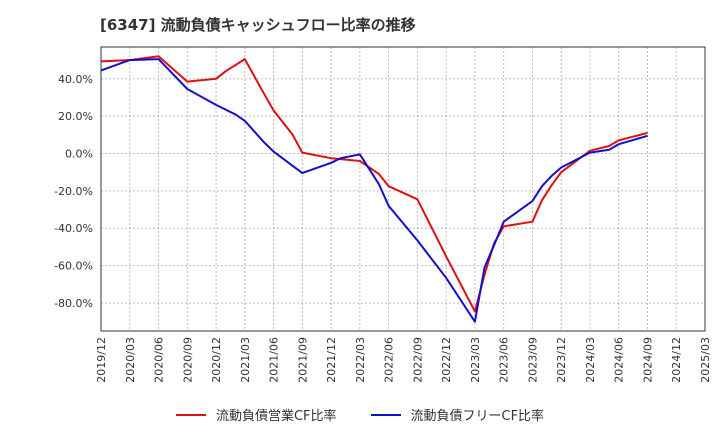 This screenshot has width=720, height=440. I want to click on legend-item-operating-cf: 流動負債営業CF比率, so click(256, 414).